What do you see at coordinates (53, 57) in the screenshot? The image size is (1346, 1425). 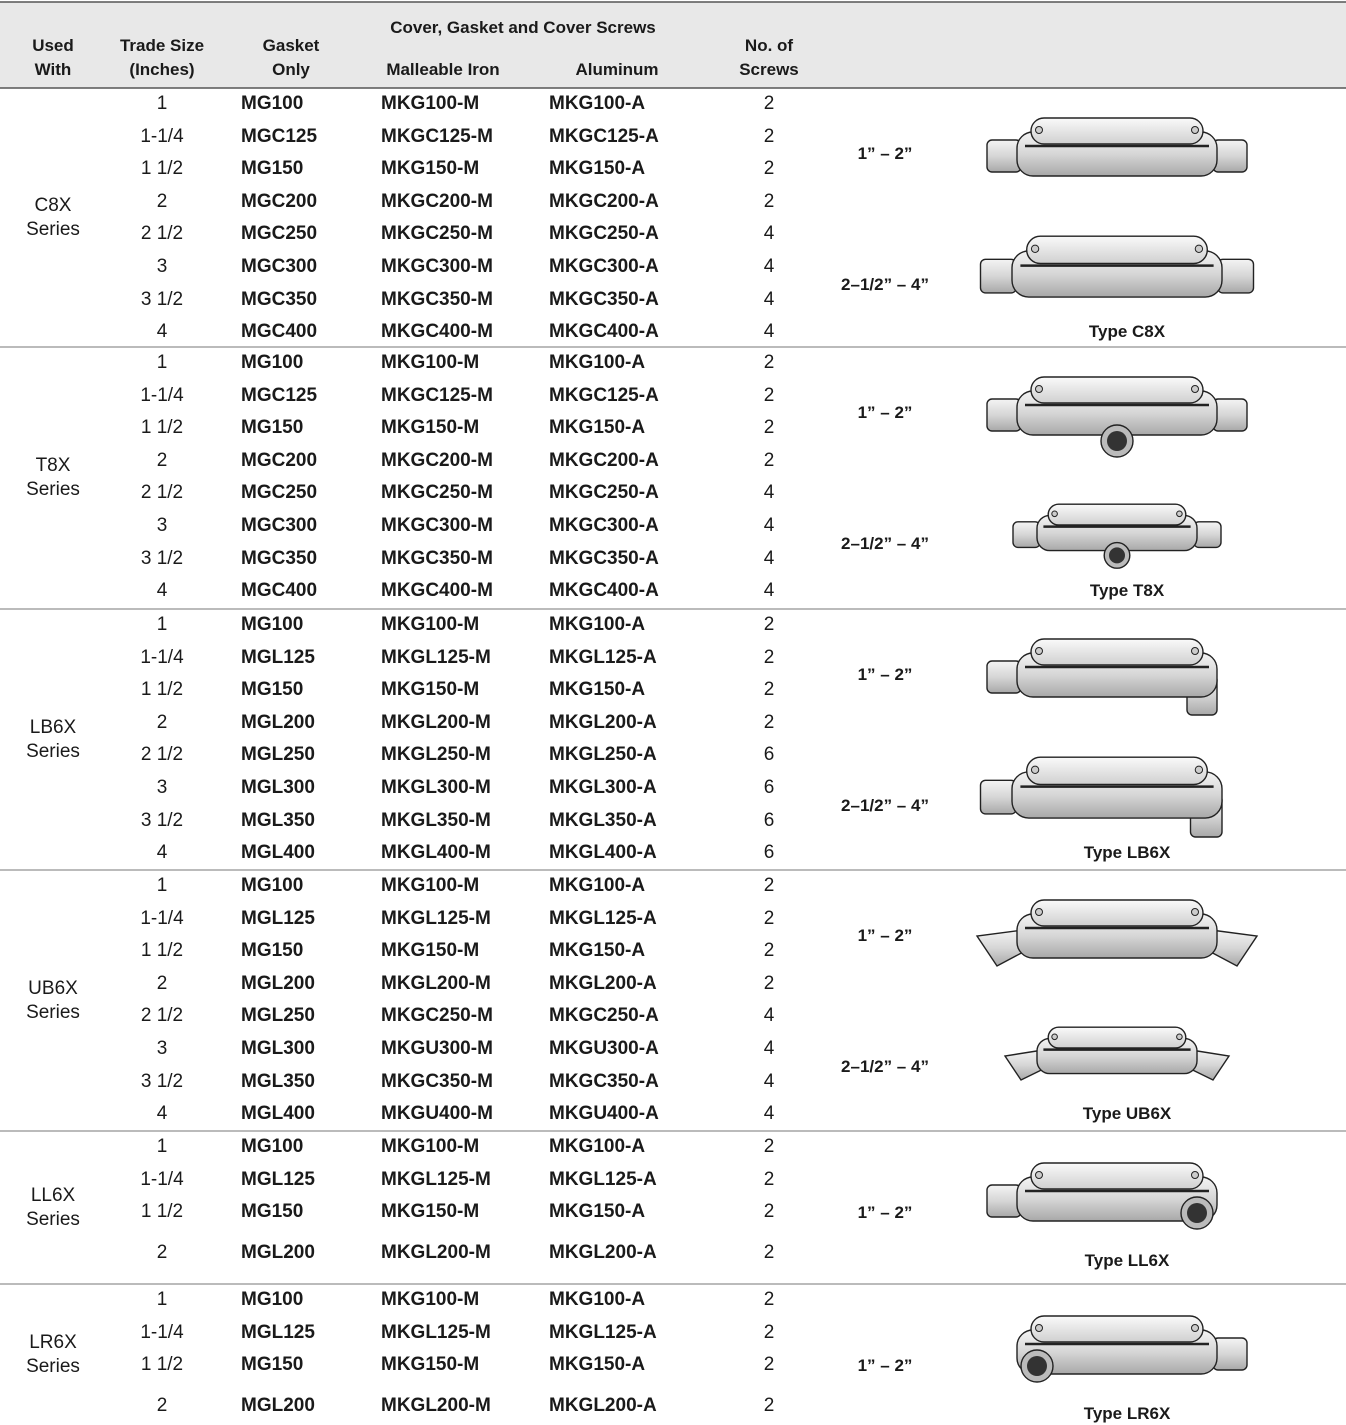 I see `header-cell: Used With` at bounding box center [53, 57].